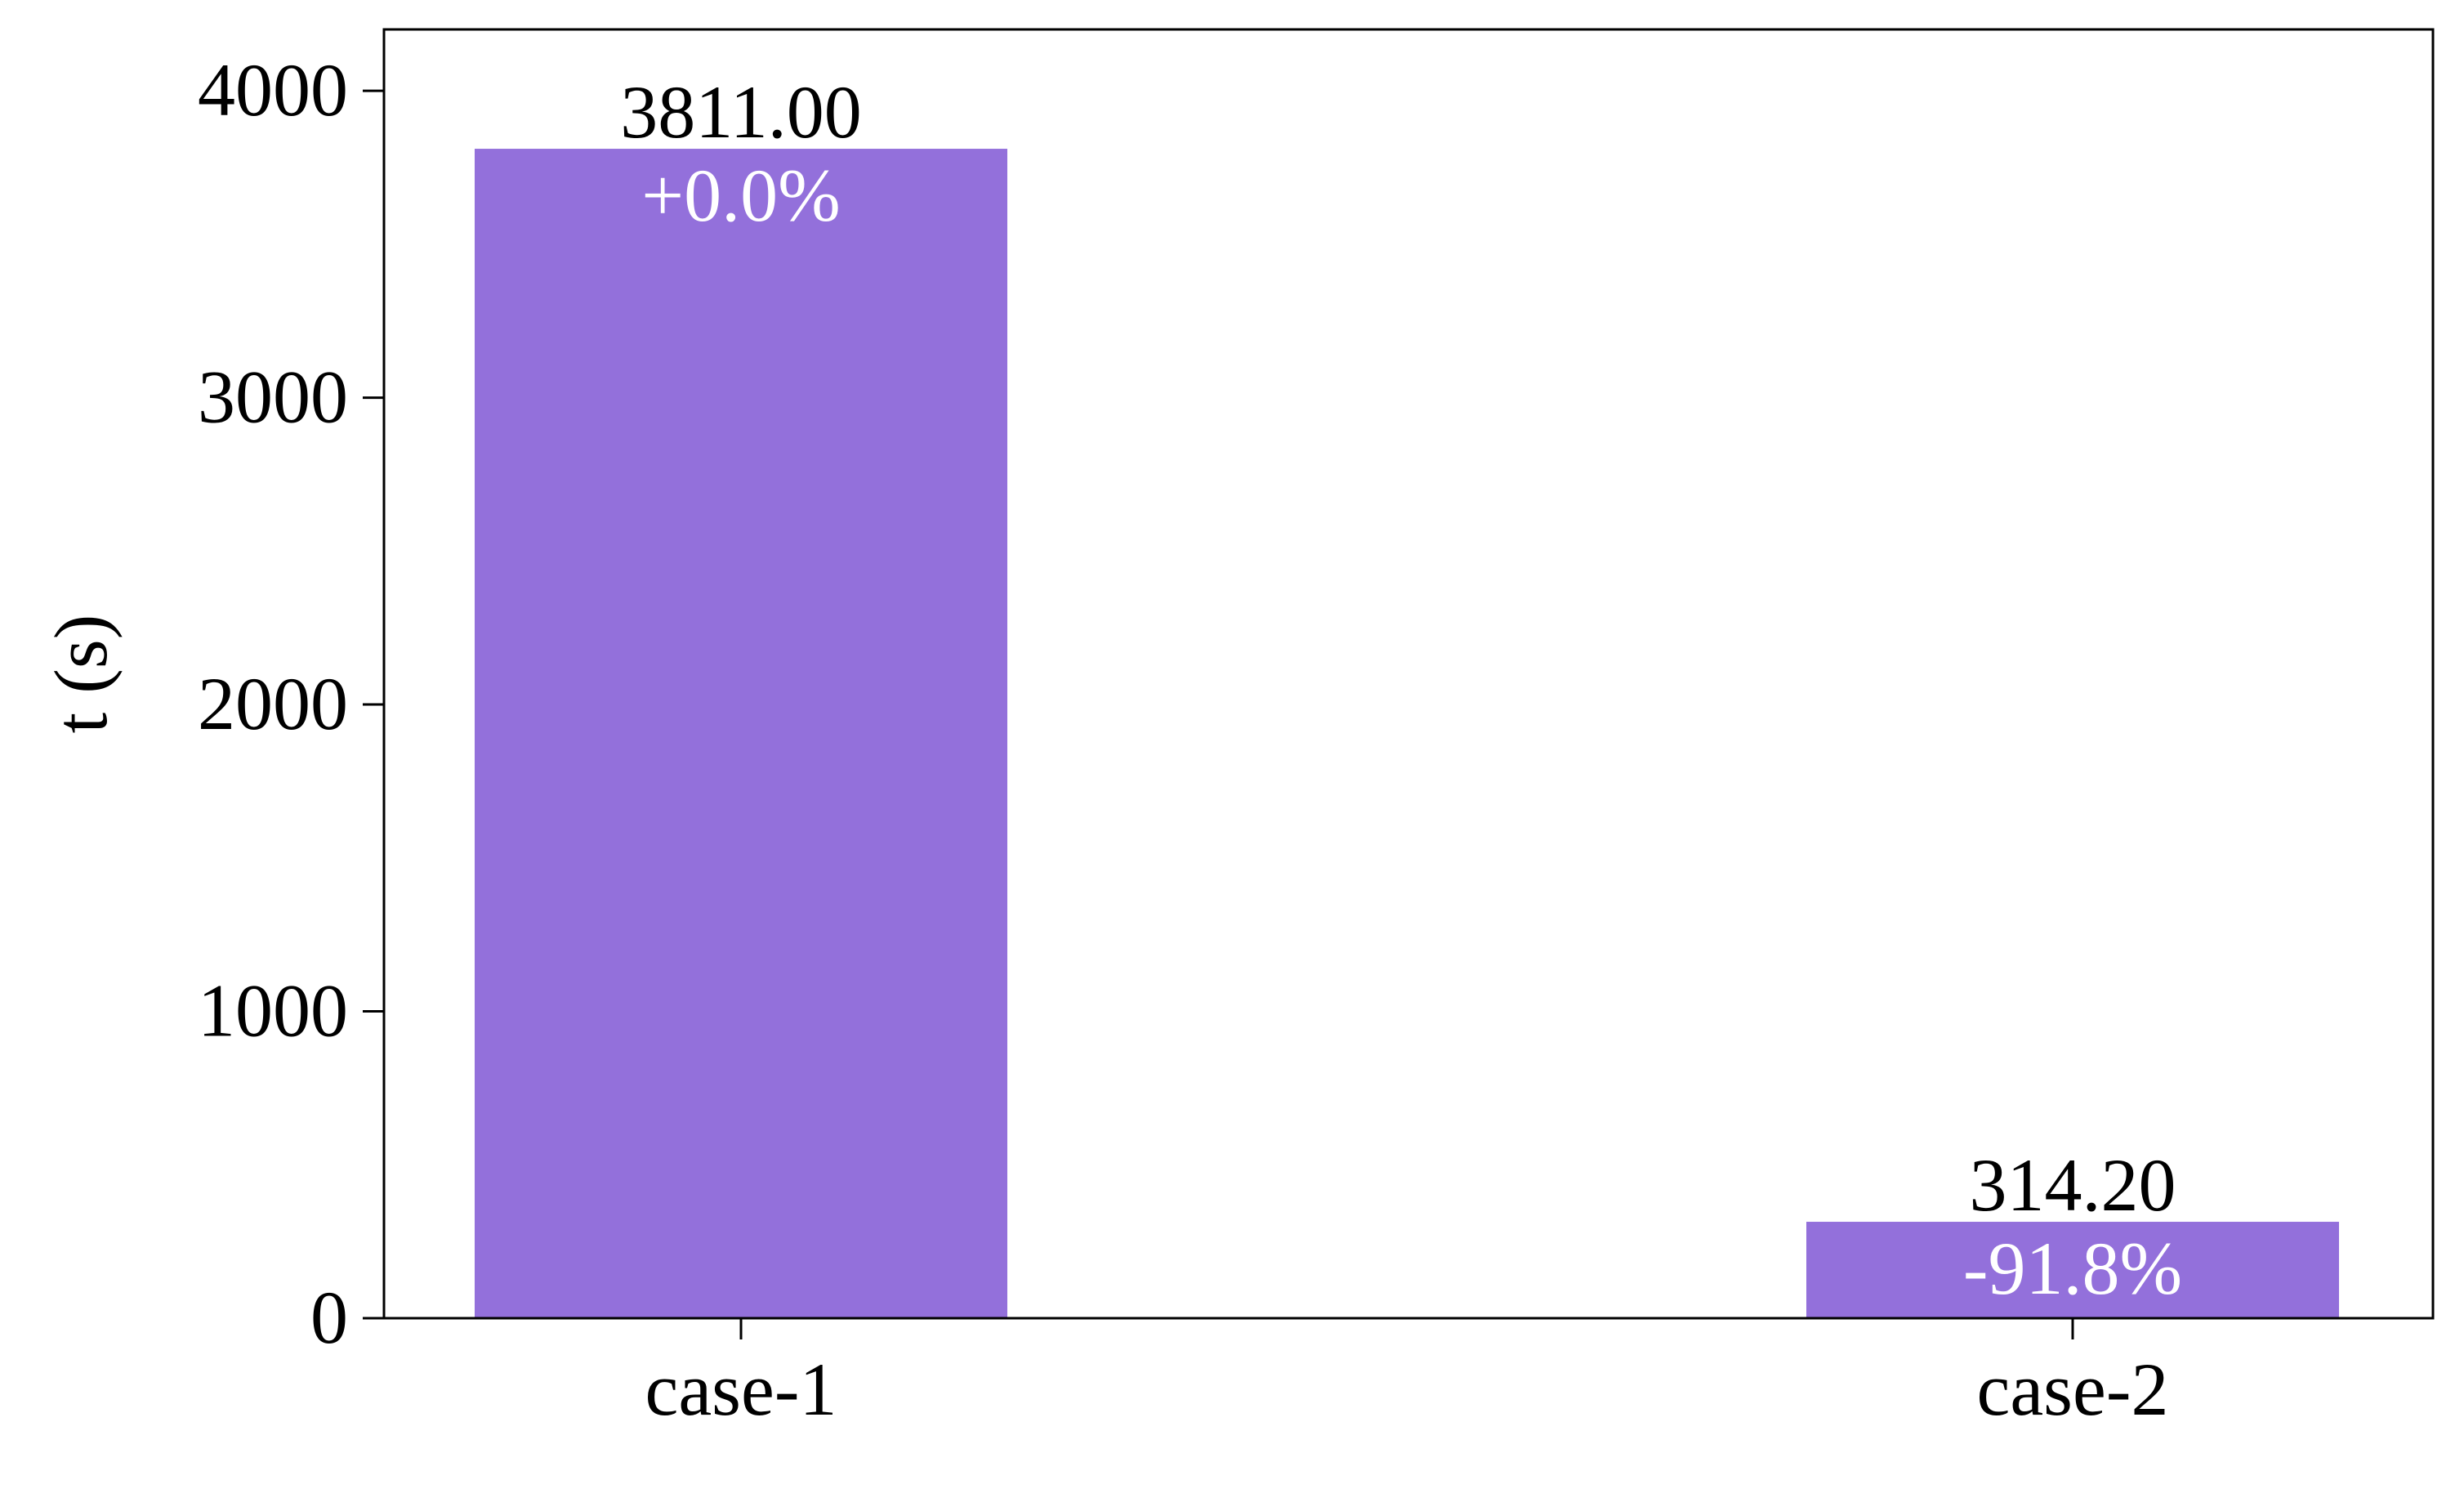 The height and width of the screenshot is (1489, 2464). Describe the element at coordinates (273, 397) in the screenshot. I see `y-tick-label: 3000` at that location.